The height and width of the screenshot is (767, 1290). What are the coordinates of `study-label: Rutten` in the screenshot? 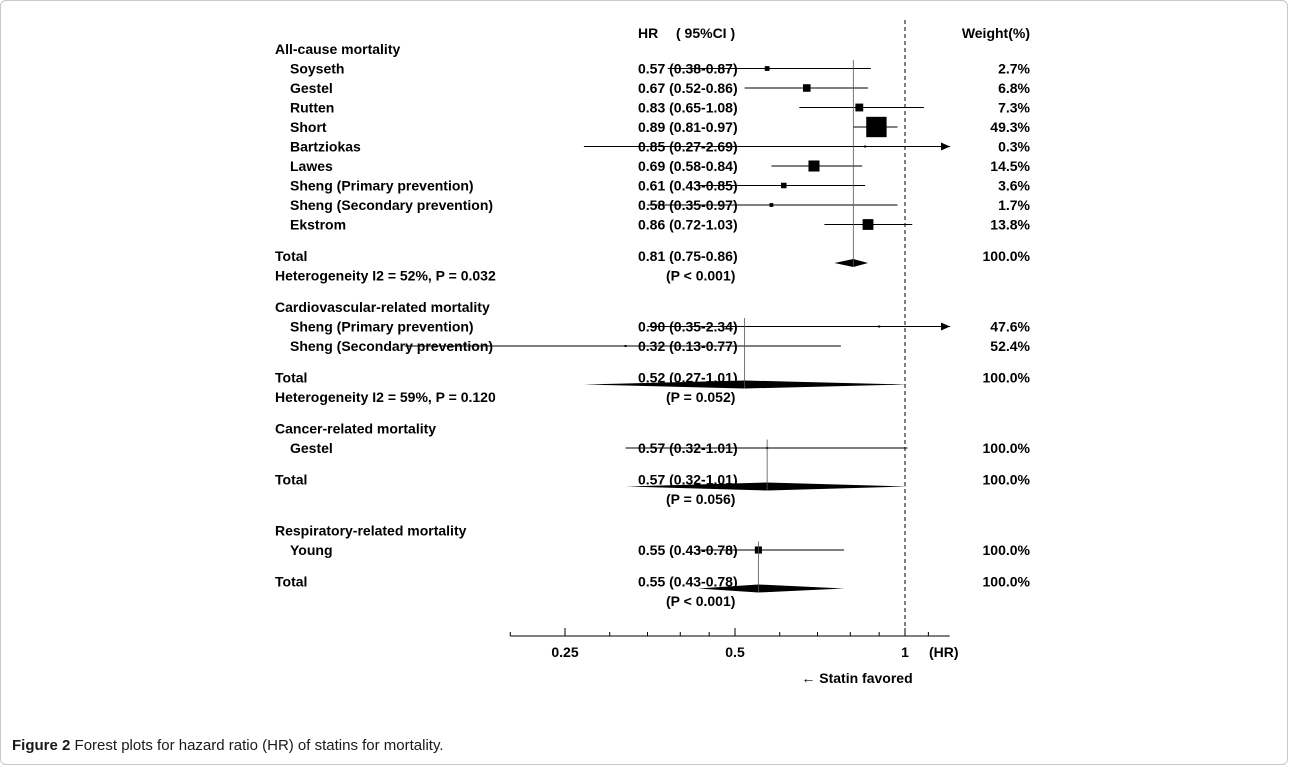 It's located at (312, 108).